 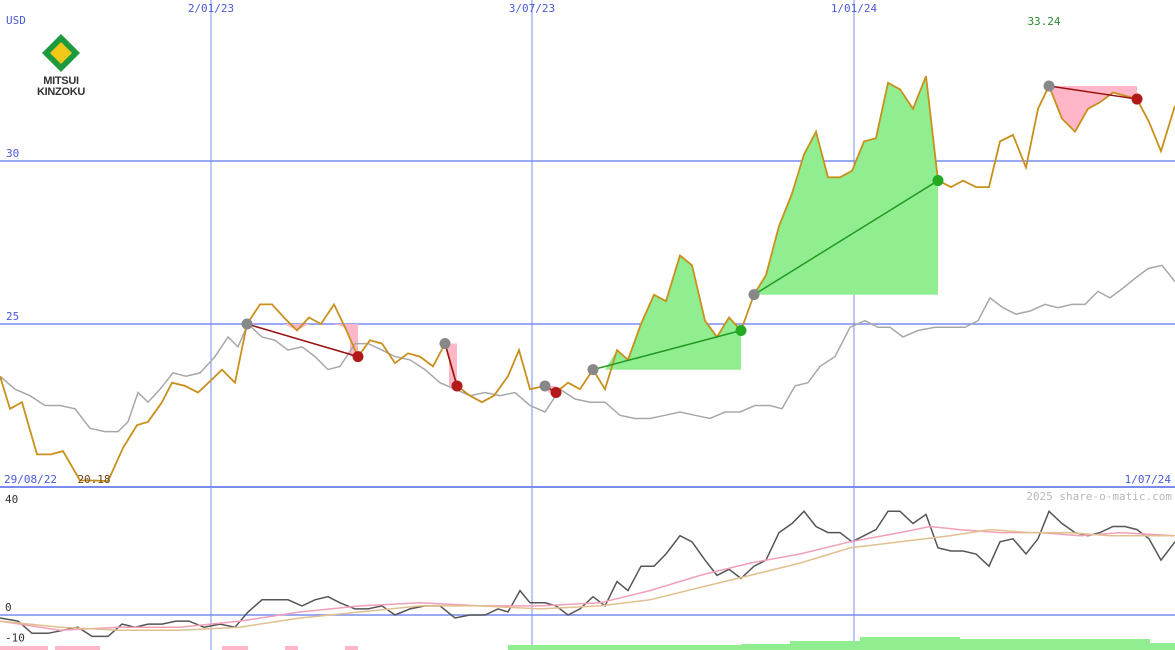 I want to click on oscillator-y-tick-label: 40, so click(x=11, y=499).